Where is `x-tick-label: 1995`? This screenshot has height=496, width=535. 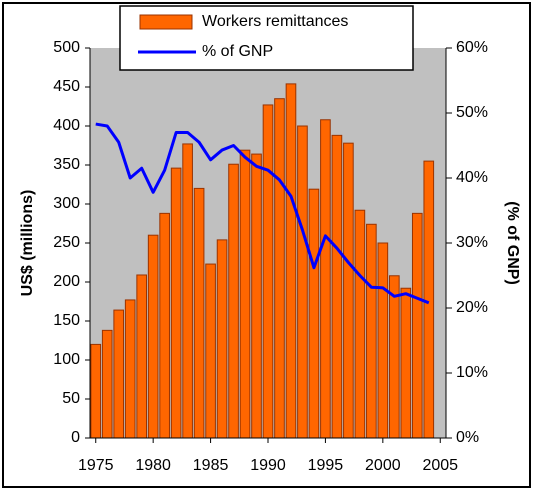
x-tick-label: 1995 is located at coordinates (326, 465).